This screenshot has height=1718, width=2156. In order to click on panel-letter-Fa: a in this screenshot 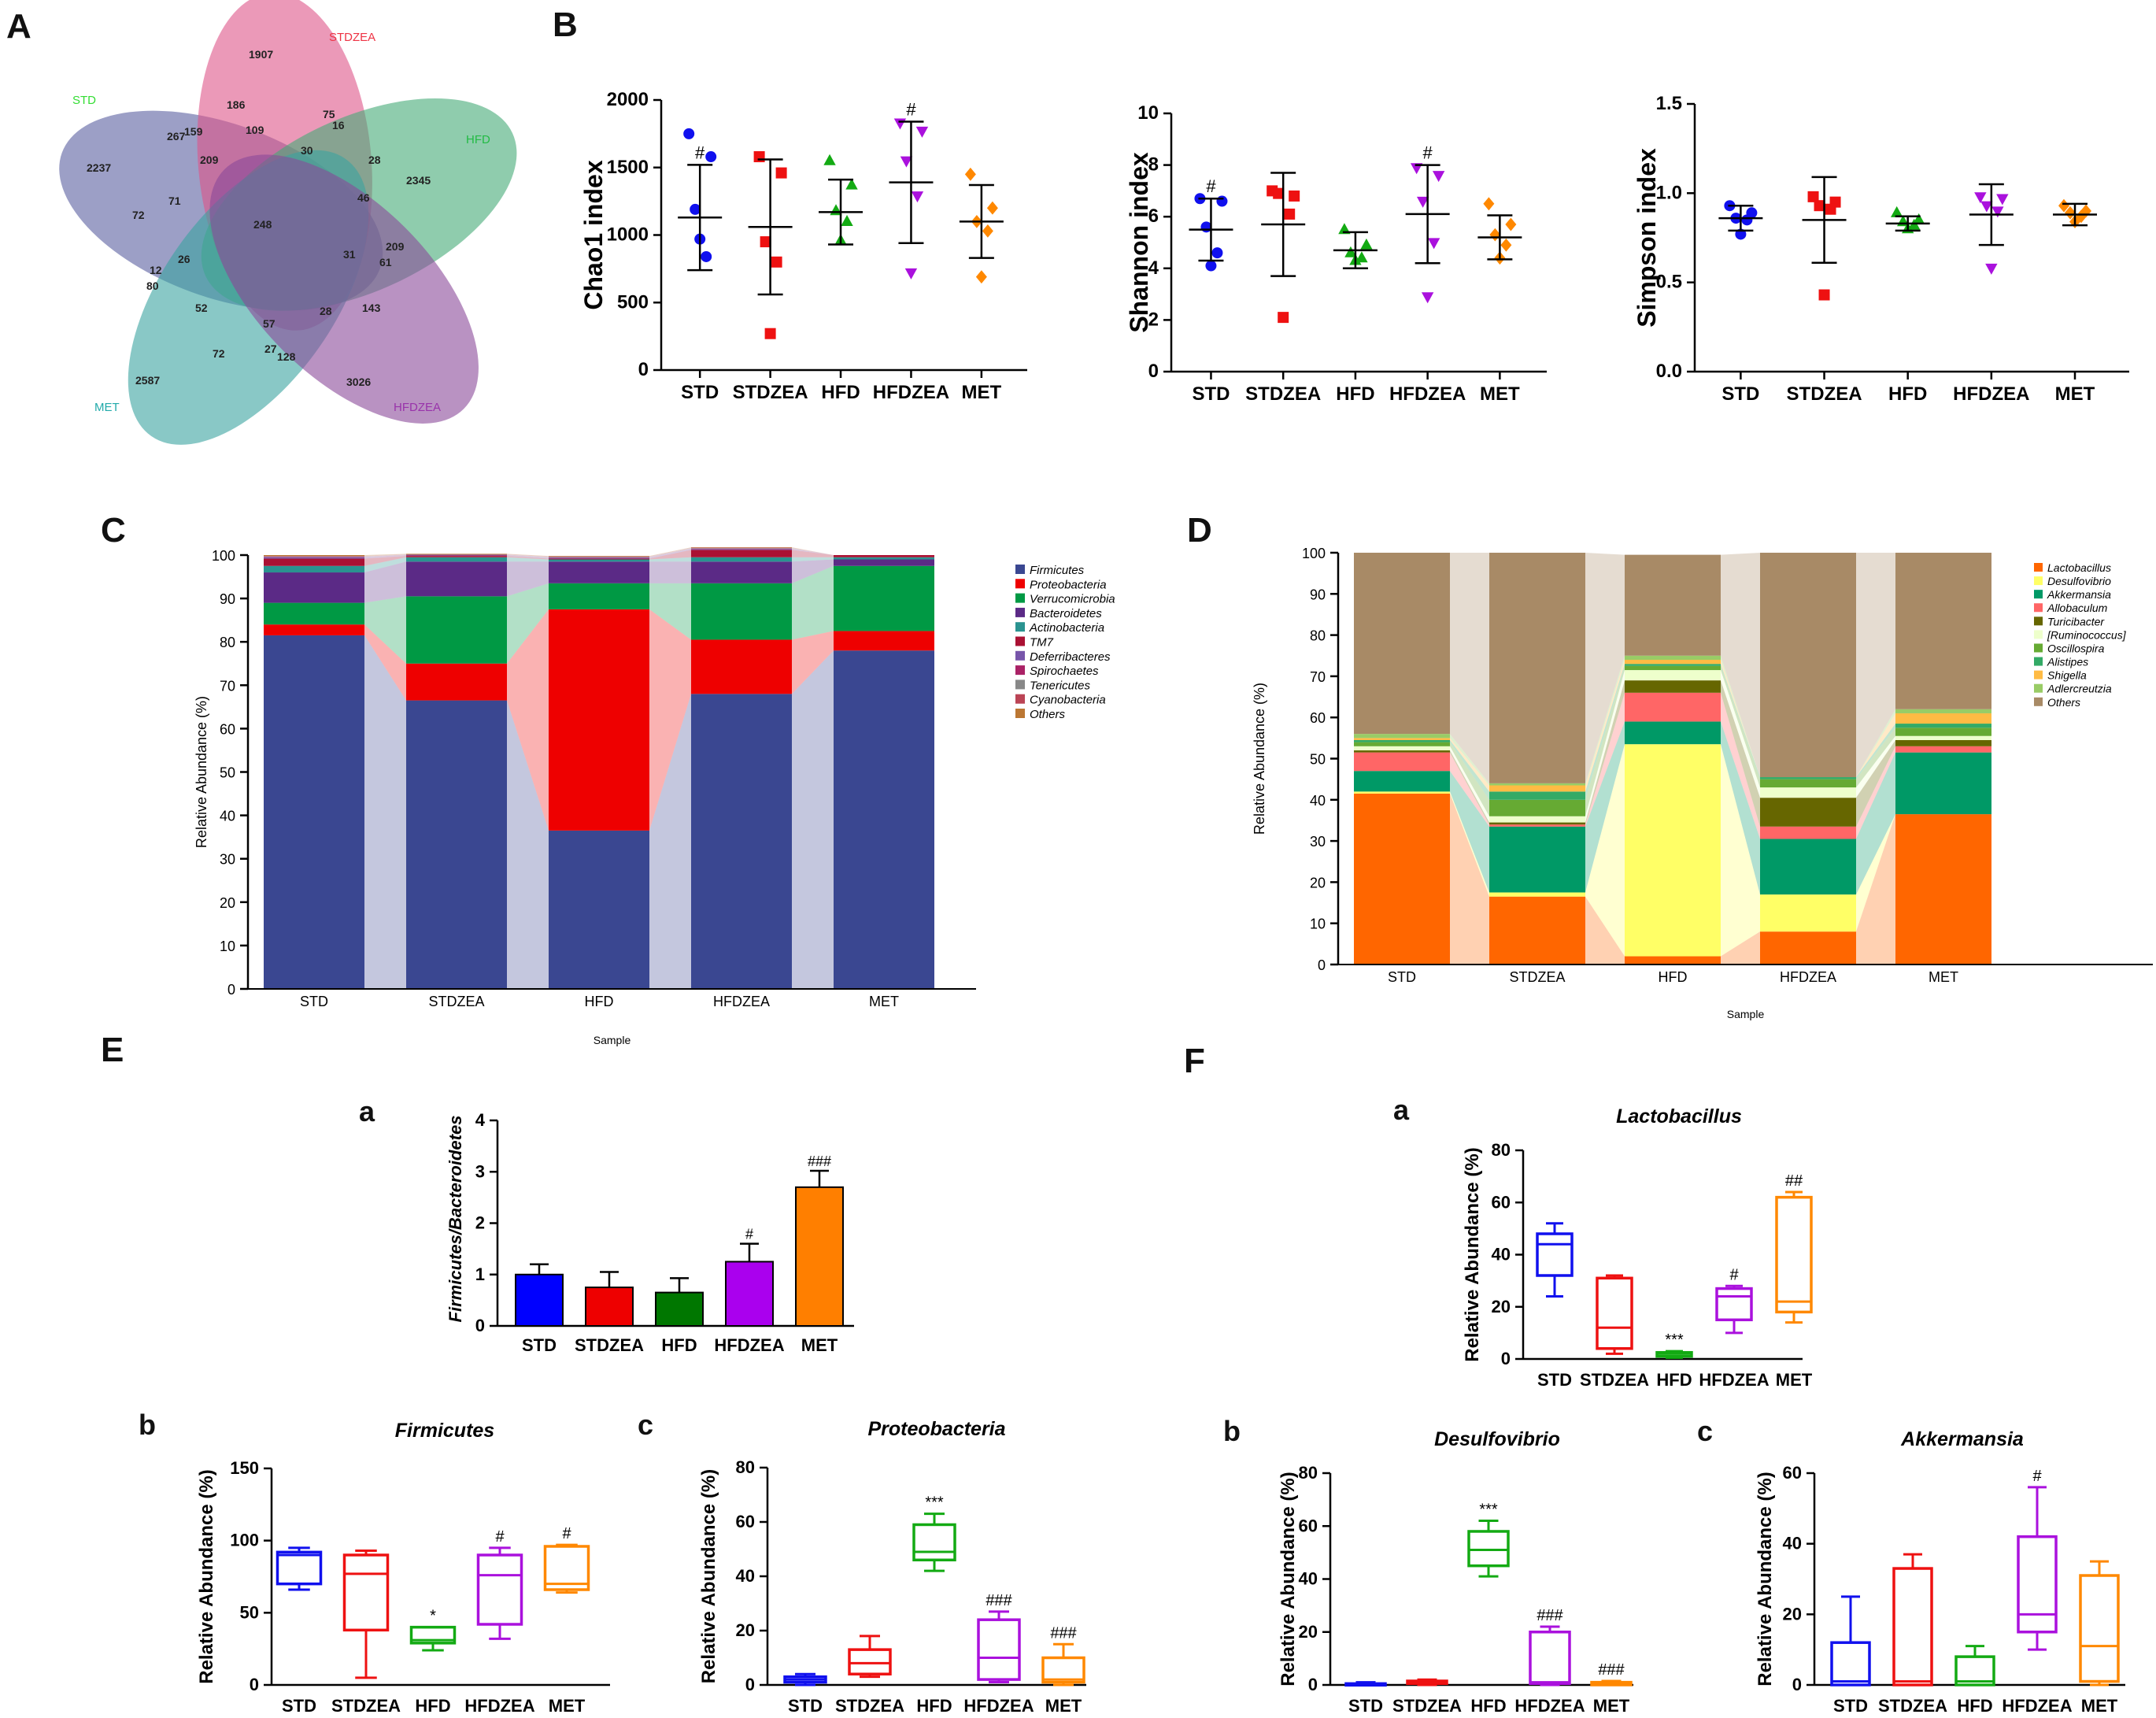, I will do `click(1401, 1110)`.